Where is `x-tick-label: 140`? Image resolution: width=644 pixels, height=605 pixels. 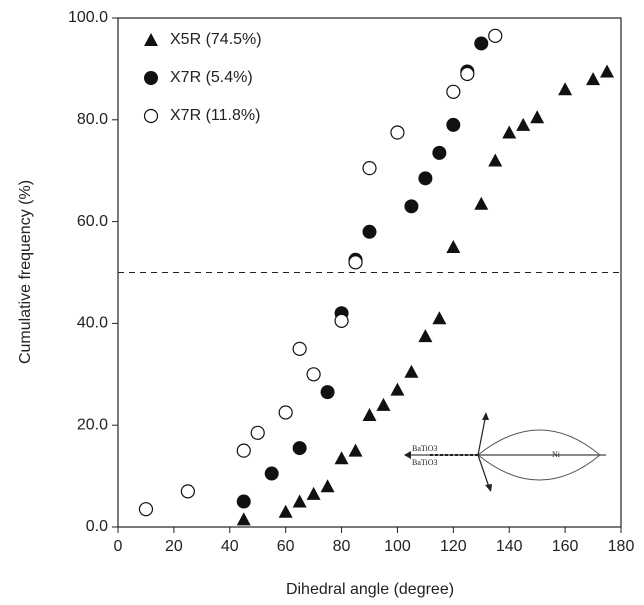 x-tick-label: 140 is located at coordinates (509, 546).